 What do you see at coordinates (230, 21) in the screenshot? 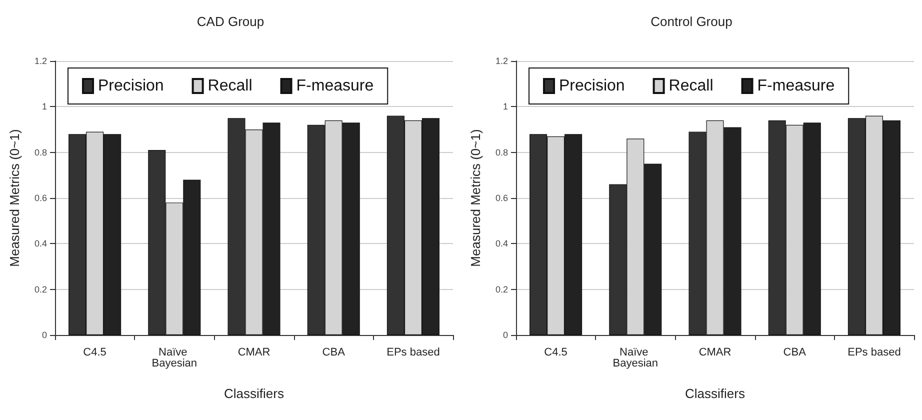
I see `chart-title: CAD Group` at bounding box center [230, 21].